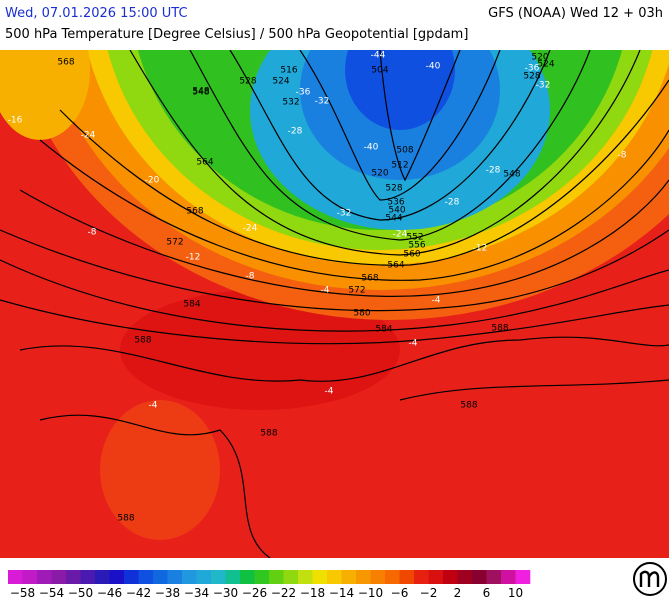 Image resolution: width=669 pixels, height=600 pixels. What do you see at coordinates (379, 71) in the screenshot?
I see `geopotential-label: 504` at bounding box center [379, 71].